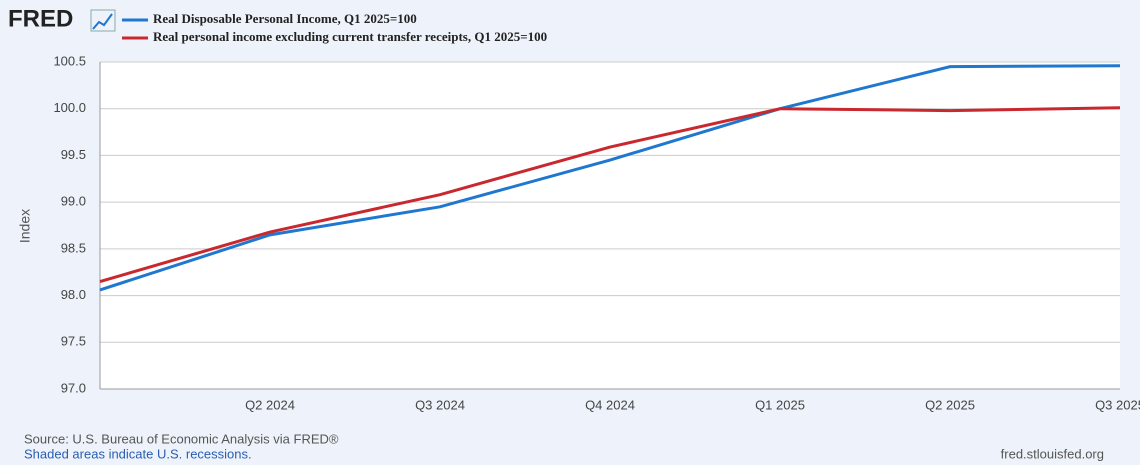 This screenshot has height=465, width=1140. What do you see at coordinates (1117, 404) in the screenshot?
I see `x-tick-label: Q3 2025` at bounding box center [1117, 404].